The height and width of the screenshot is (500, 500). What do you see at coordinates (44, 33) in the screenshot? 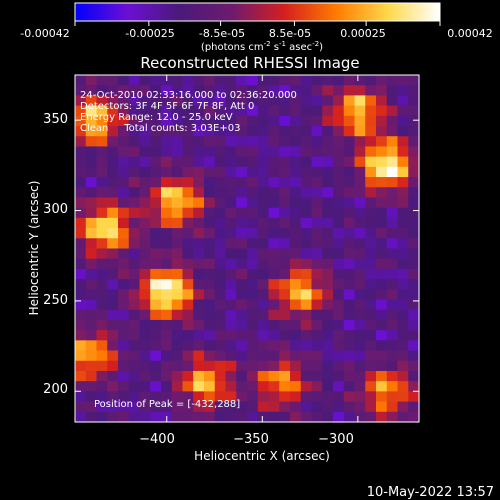
I see `colorbar-tick-label: -0.00042` at bounding box center [44, 33].